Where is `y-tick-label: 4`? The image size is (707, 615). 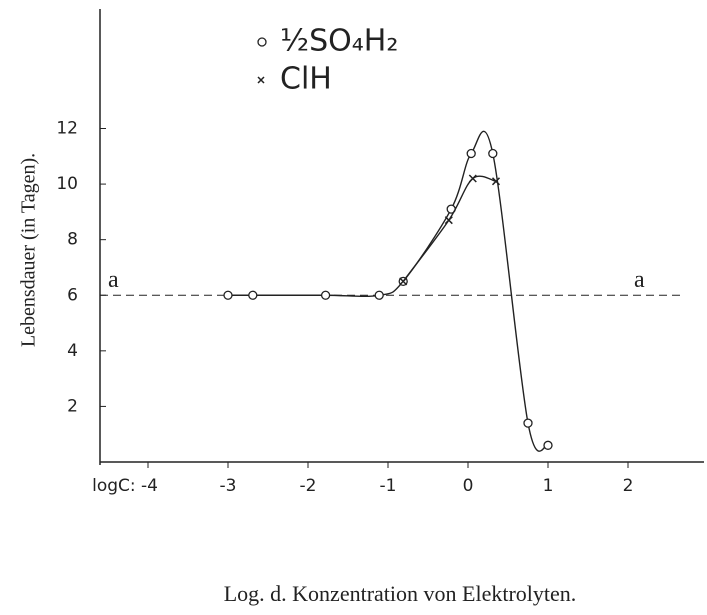
y-tick-label: 4 is located at coordinates (72, 351).